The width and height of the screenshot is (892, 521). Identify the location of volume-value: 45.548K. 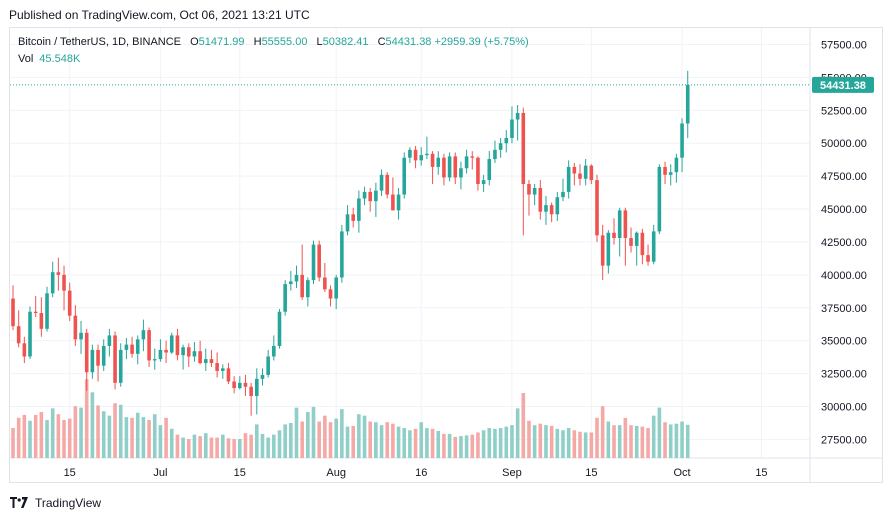
(60, 59).